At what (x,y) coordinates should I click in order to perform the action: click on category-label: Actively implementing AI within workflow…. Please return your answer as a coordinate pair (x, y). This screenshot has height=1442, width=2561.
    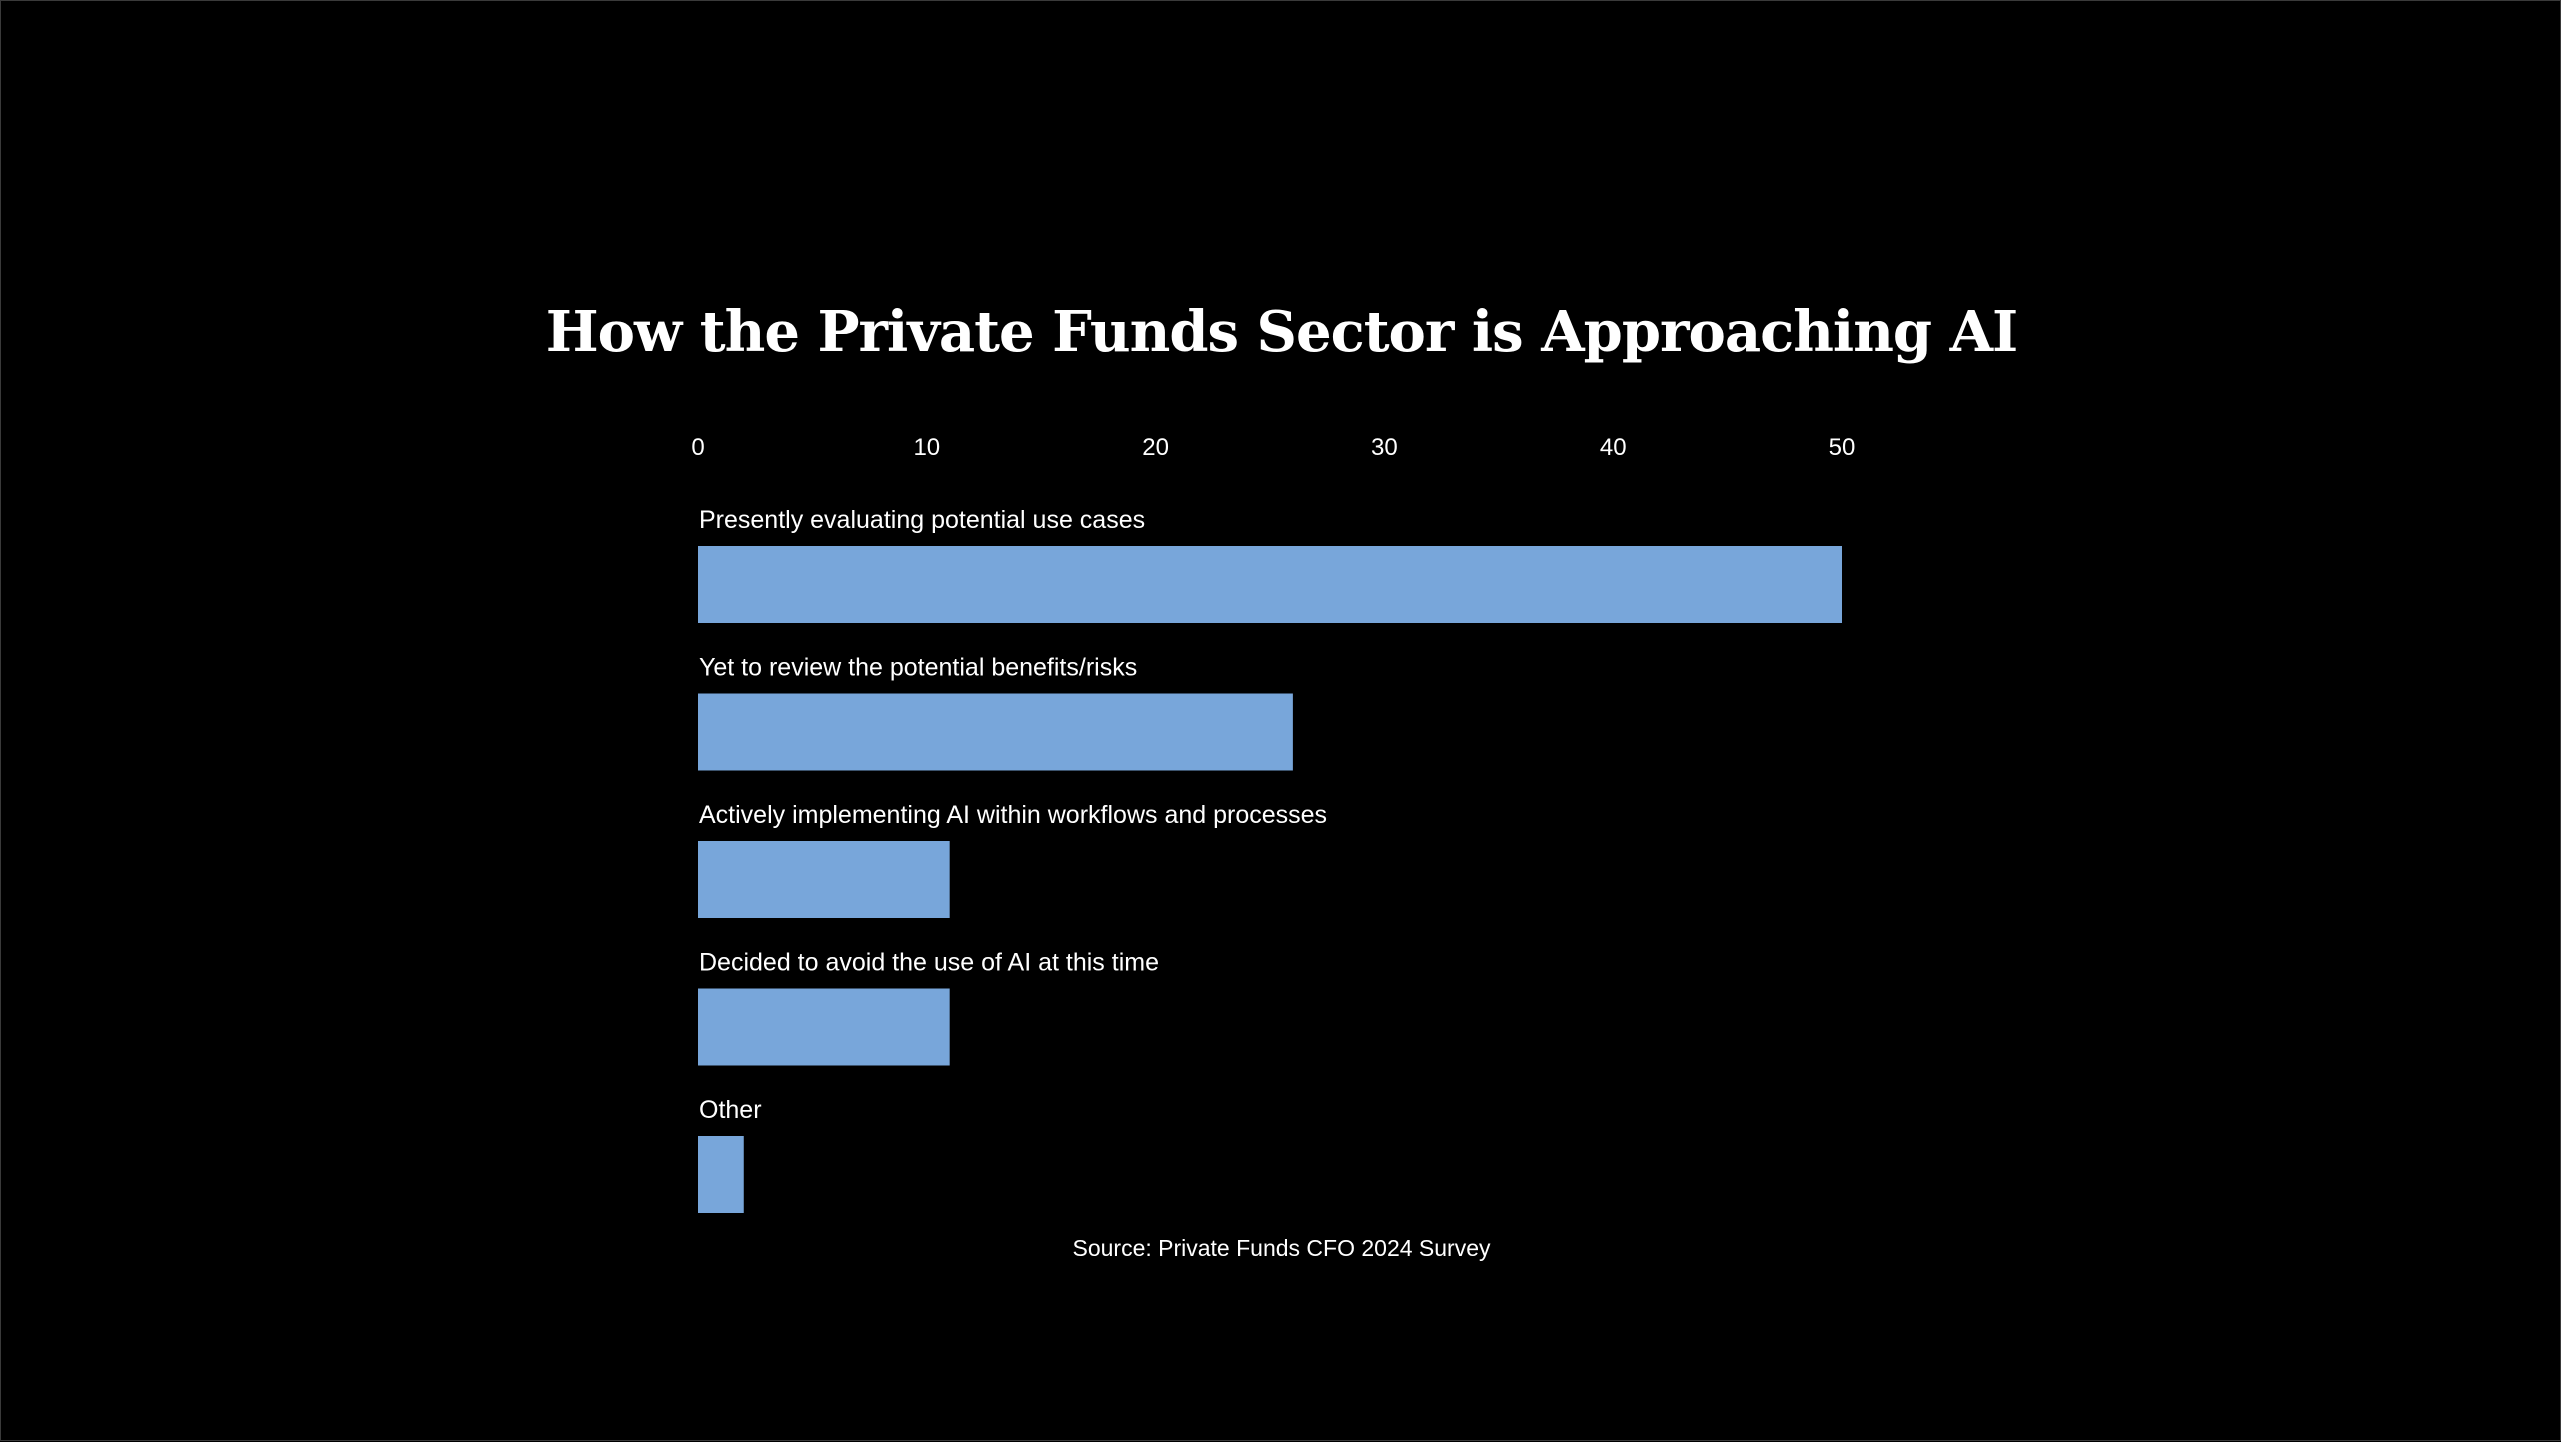
    Looking at the image, I should click on (1013, 815).